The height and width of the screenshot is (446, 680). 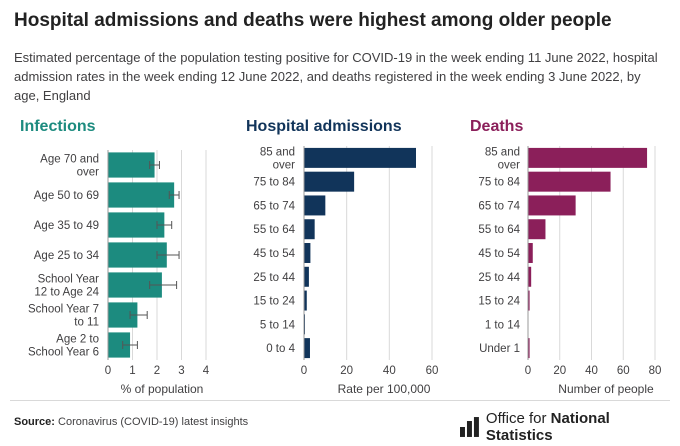 I want to click on tick-label-2-1: 20, so click(x=559, y=371).